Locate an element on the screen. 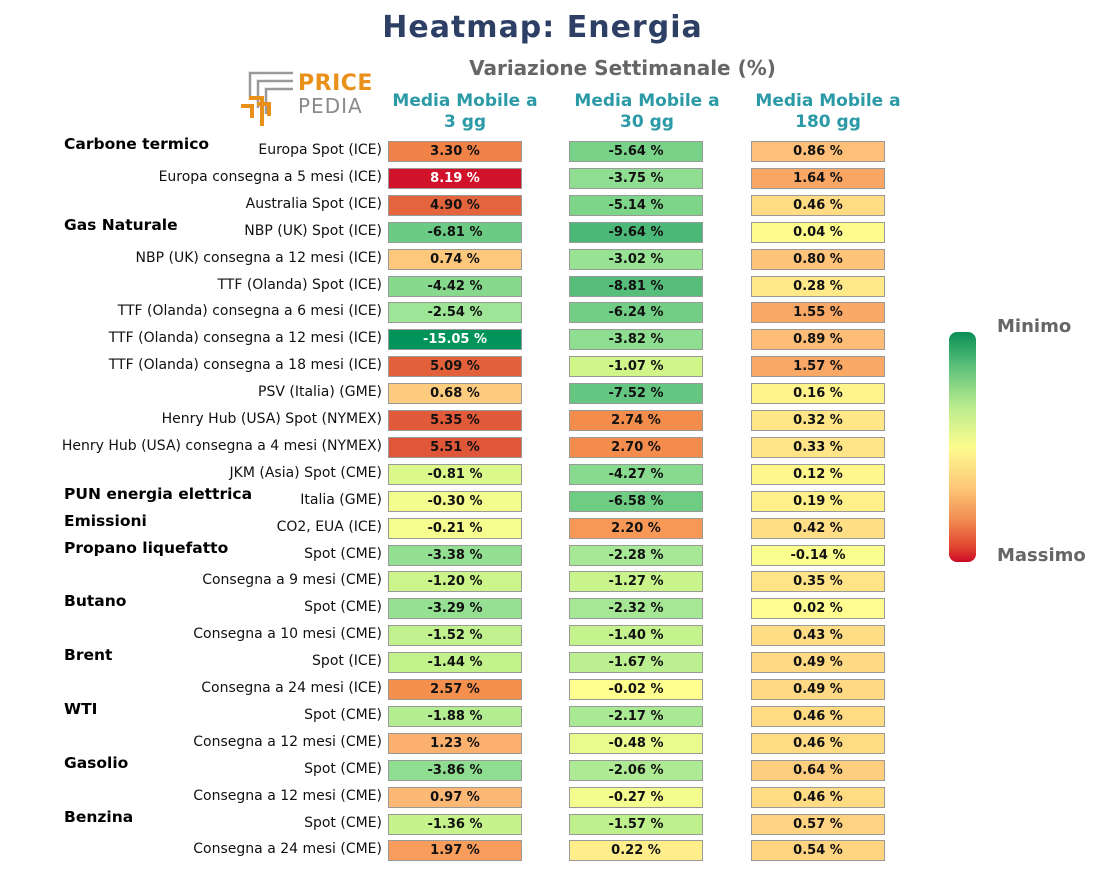  heatmap-cell: 0.42 % is located at coordinates (818, 528).